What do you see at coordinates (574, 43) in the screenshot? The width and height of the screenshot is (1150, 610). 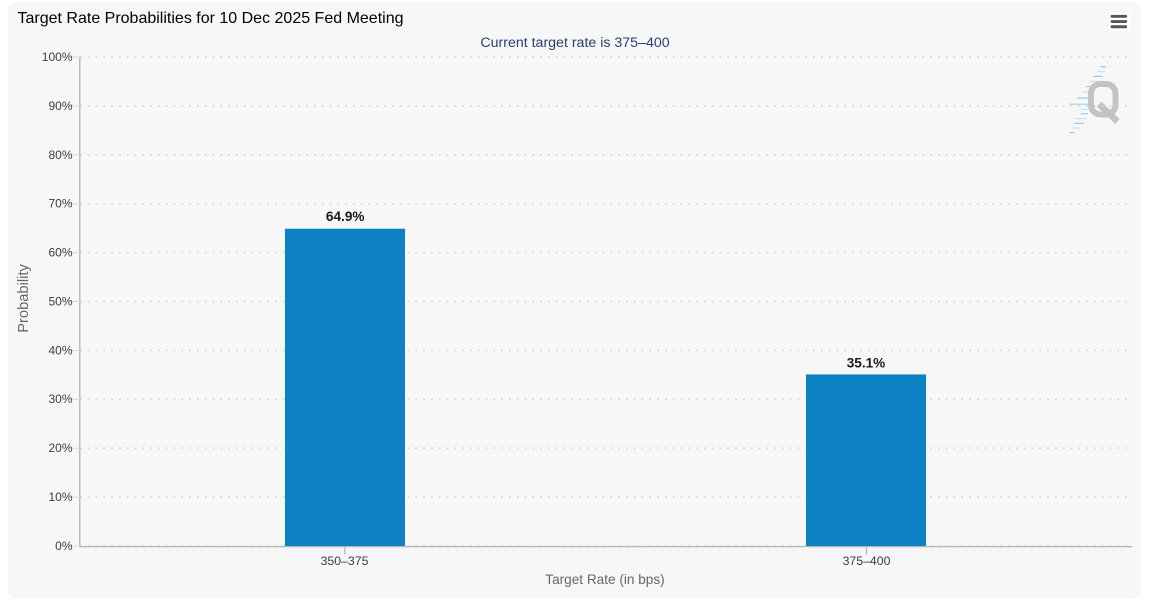 I see `svg-text: Current target rate is 375–400` at bounding box center [574, 43].